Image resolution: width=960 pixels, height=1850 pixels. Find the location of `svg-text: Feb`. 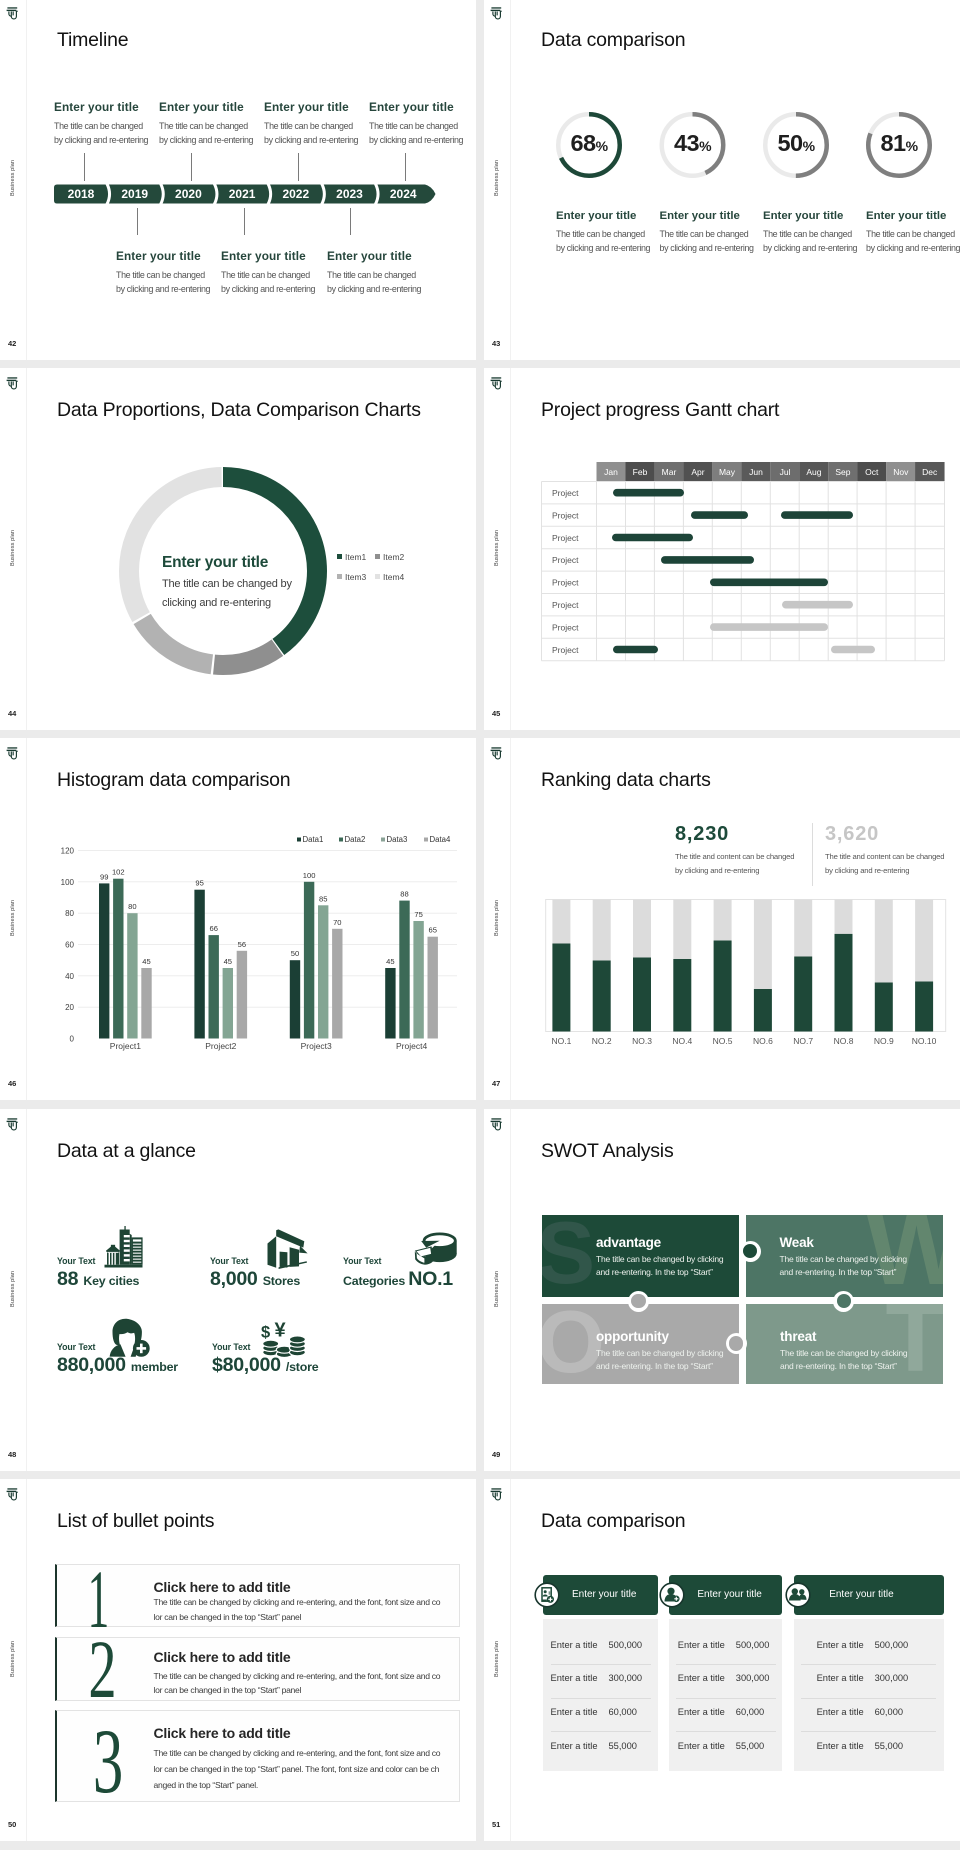

svg-text: Feb is located at coordinates (640, 472).